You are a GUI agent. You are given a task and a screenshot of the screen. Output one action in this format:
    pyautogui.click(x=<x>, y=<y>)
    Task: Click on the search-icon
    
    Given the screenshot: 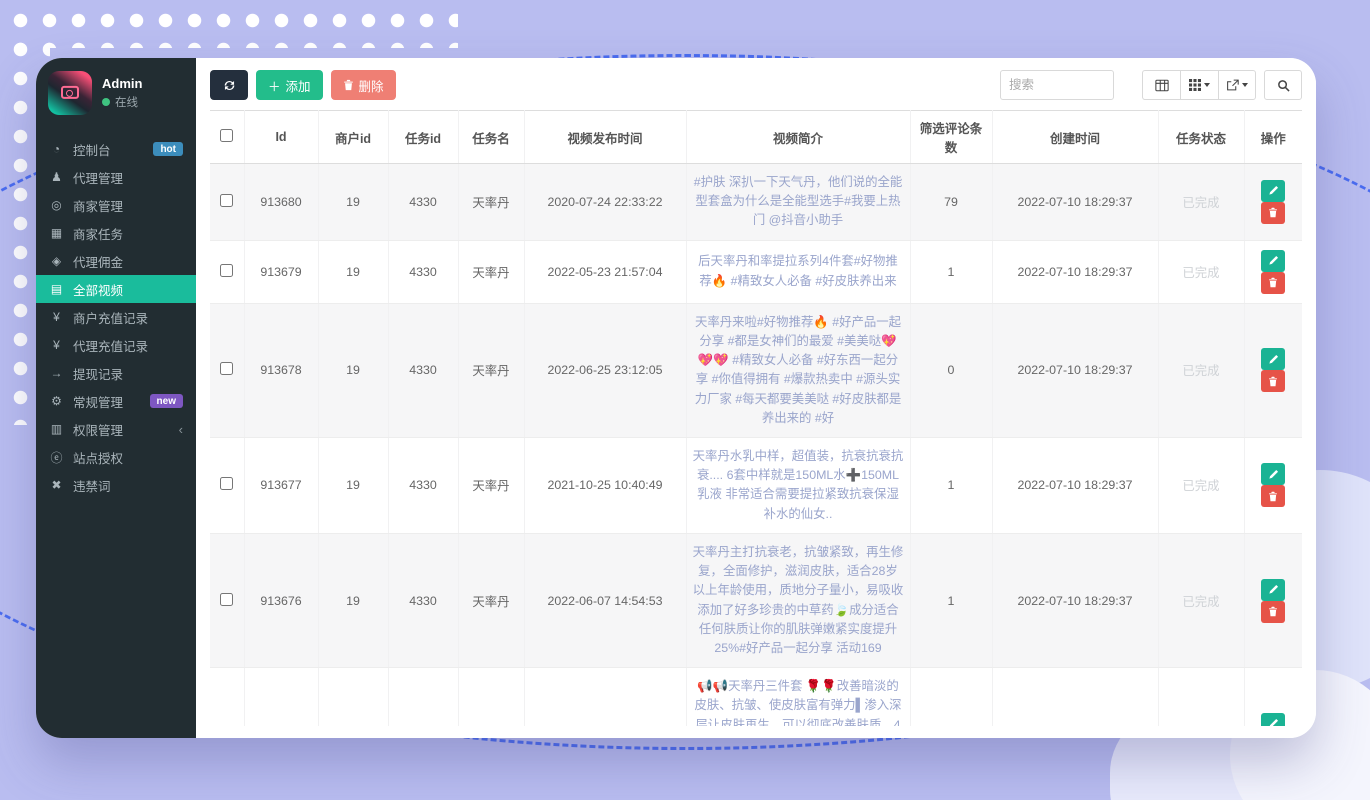 What is the action you would take?
    pyautogui.click(x=1283, y=85)
    